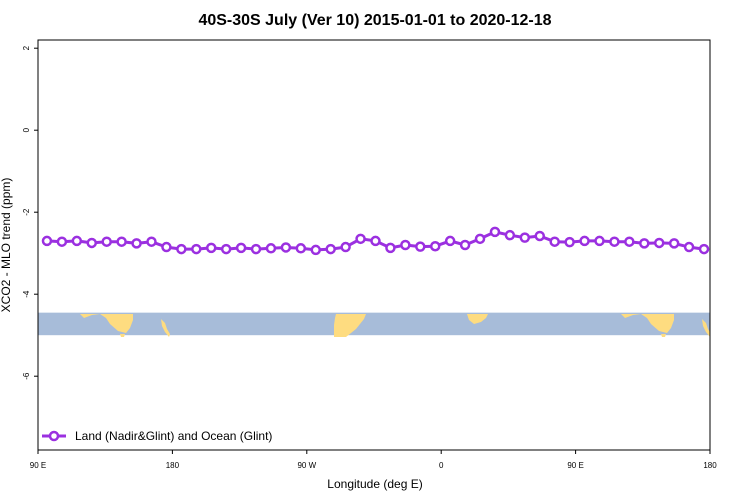 Image resolution: width=750 pixels, height=500 pixels. What do you see at coordinates (122, 335) in the screenshot?
I see `land-tasmania` at bounding box center [122, 335].